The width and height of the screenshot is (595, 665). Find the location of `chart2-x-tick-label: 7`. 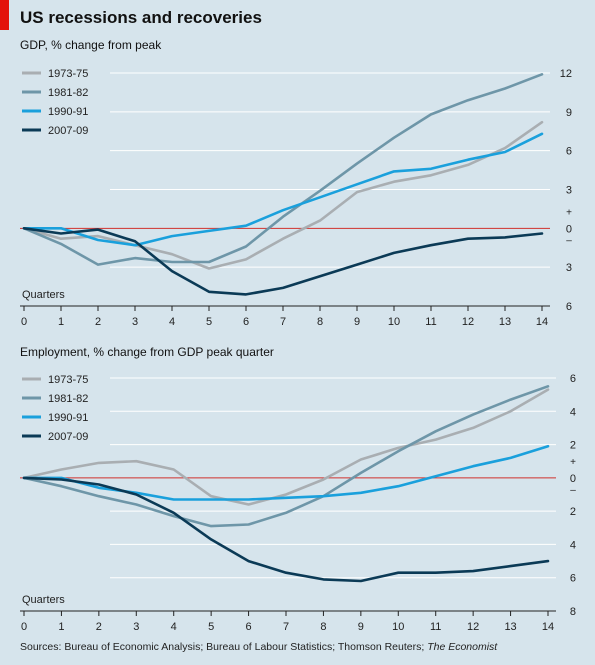

chart2-x-tick-label: 7 is located at coordinates (286, 627).